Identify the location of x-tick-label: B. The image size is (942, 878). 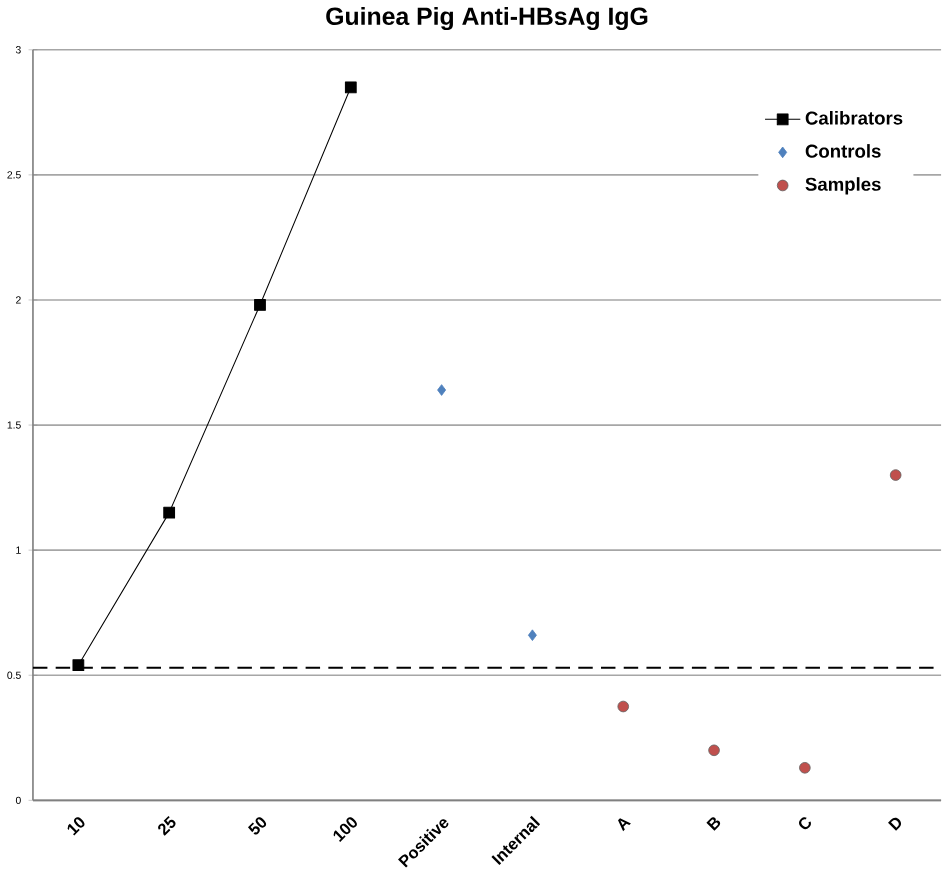
(713, 824).